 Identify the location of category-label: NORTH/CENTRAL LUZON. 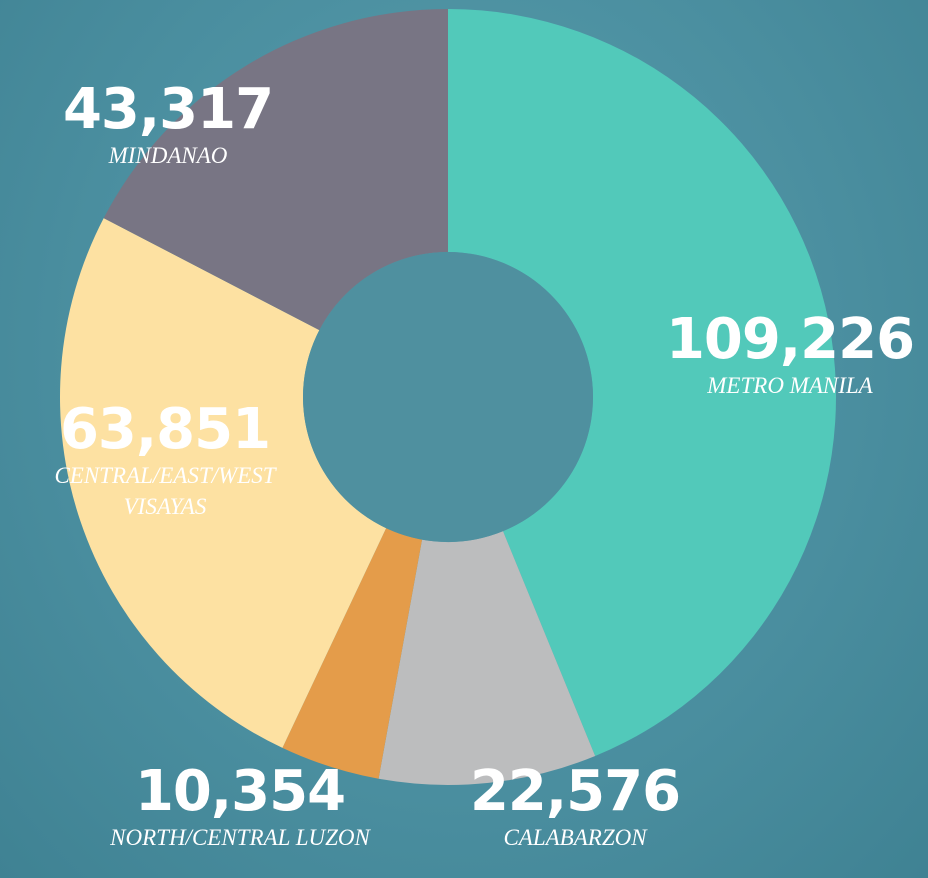
(240, 837).